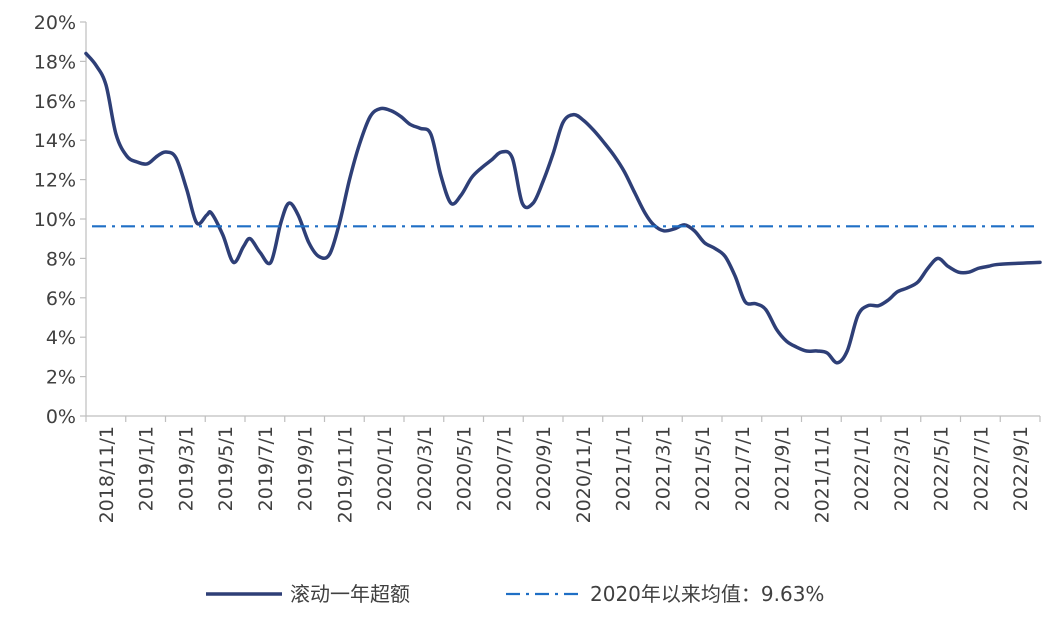  What do you see at coordinates (544, 468) in the screenshot?
I see `x-tick-label: 2020/9/1` at bounding box center [544, 468].